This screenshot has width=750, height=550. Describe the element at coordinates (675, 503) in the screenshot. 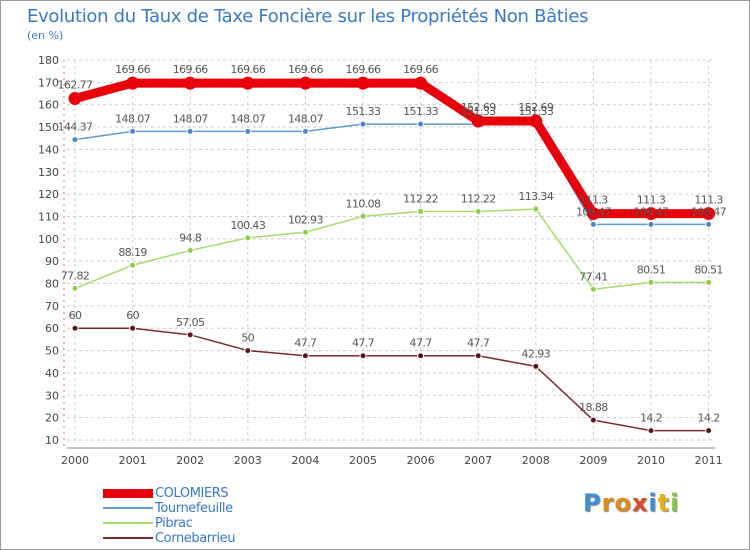

I see `logo-letter: i` at that location.